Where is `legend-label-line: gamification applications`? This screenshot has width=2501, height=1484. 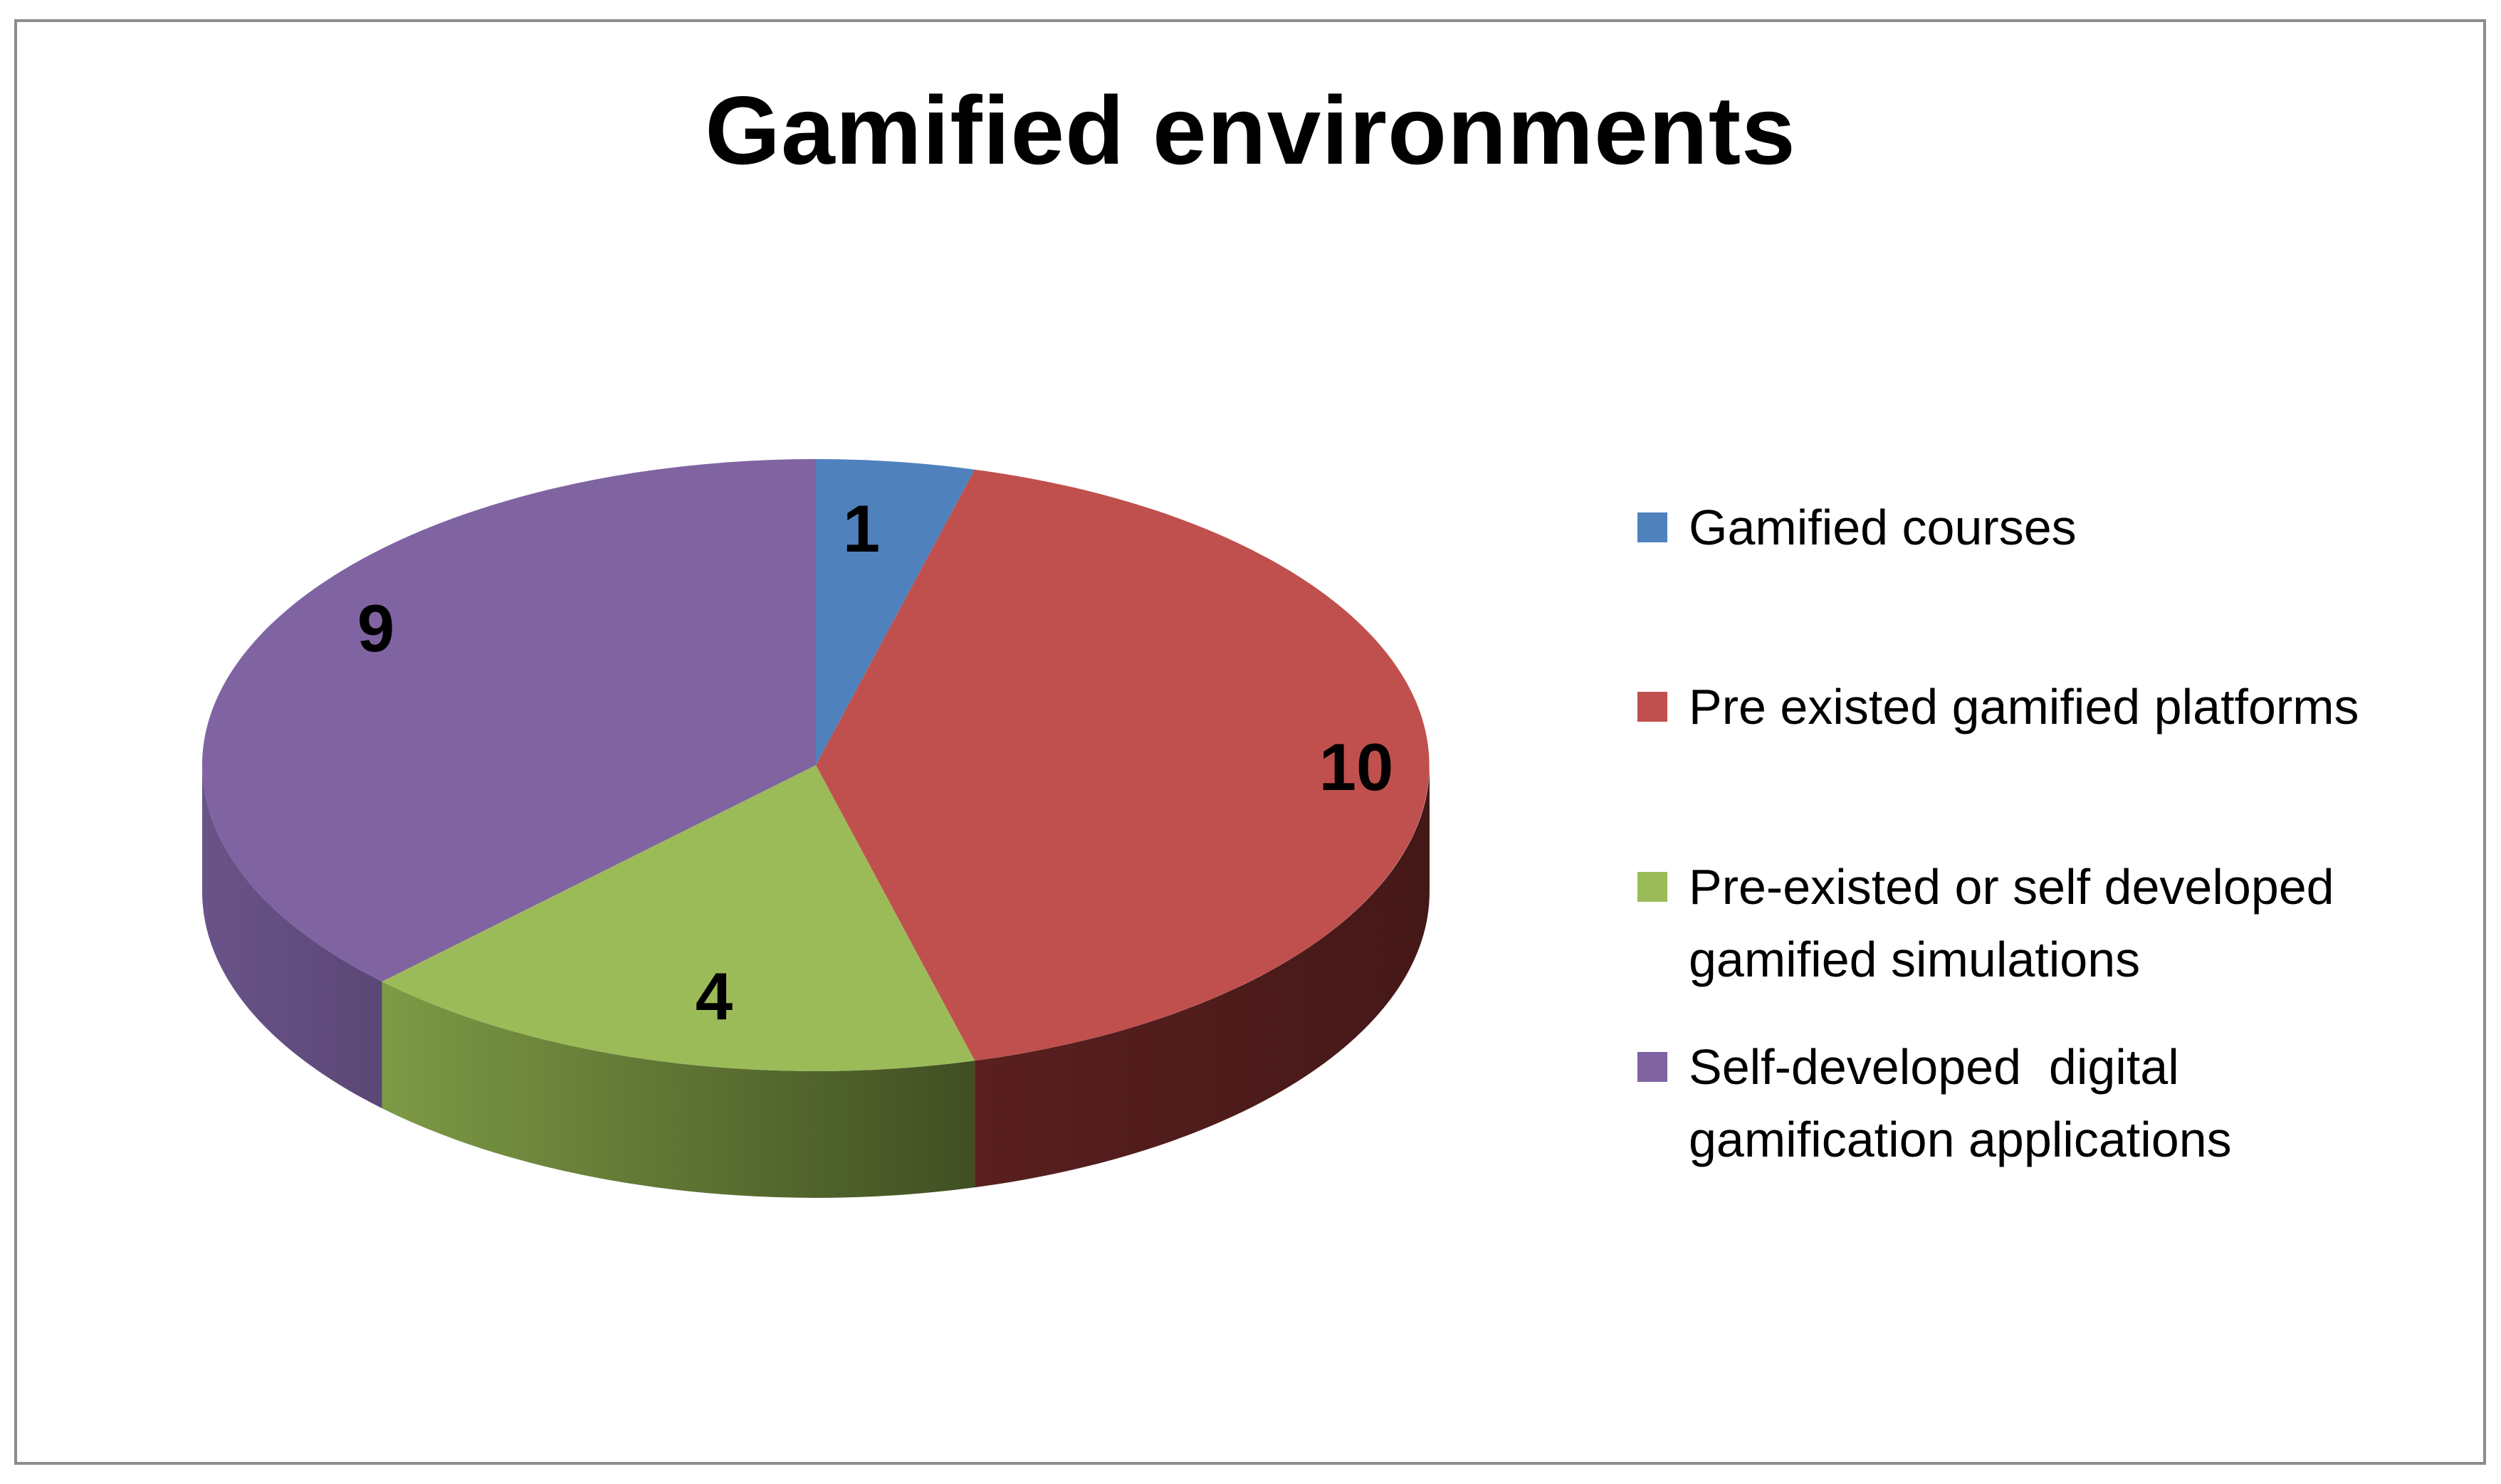
legend-label-line: gamification applications is located at coordinates (1960, 1139).